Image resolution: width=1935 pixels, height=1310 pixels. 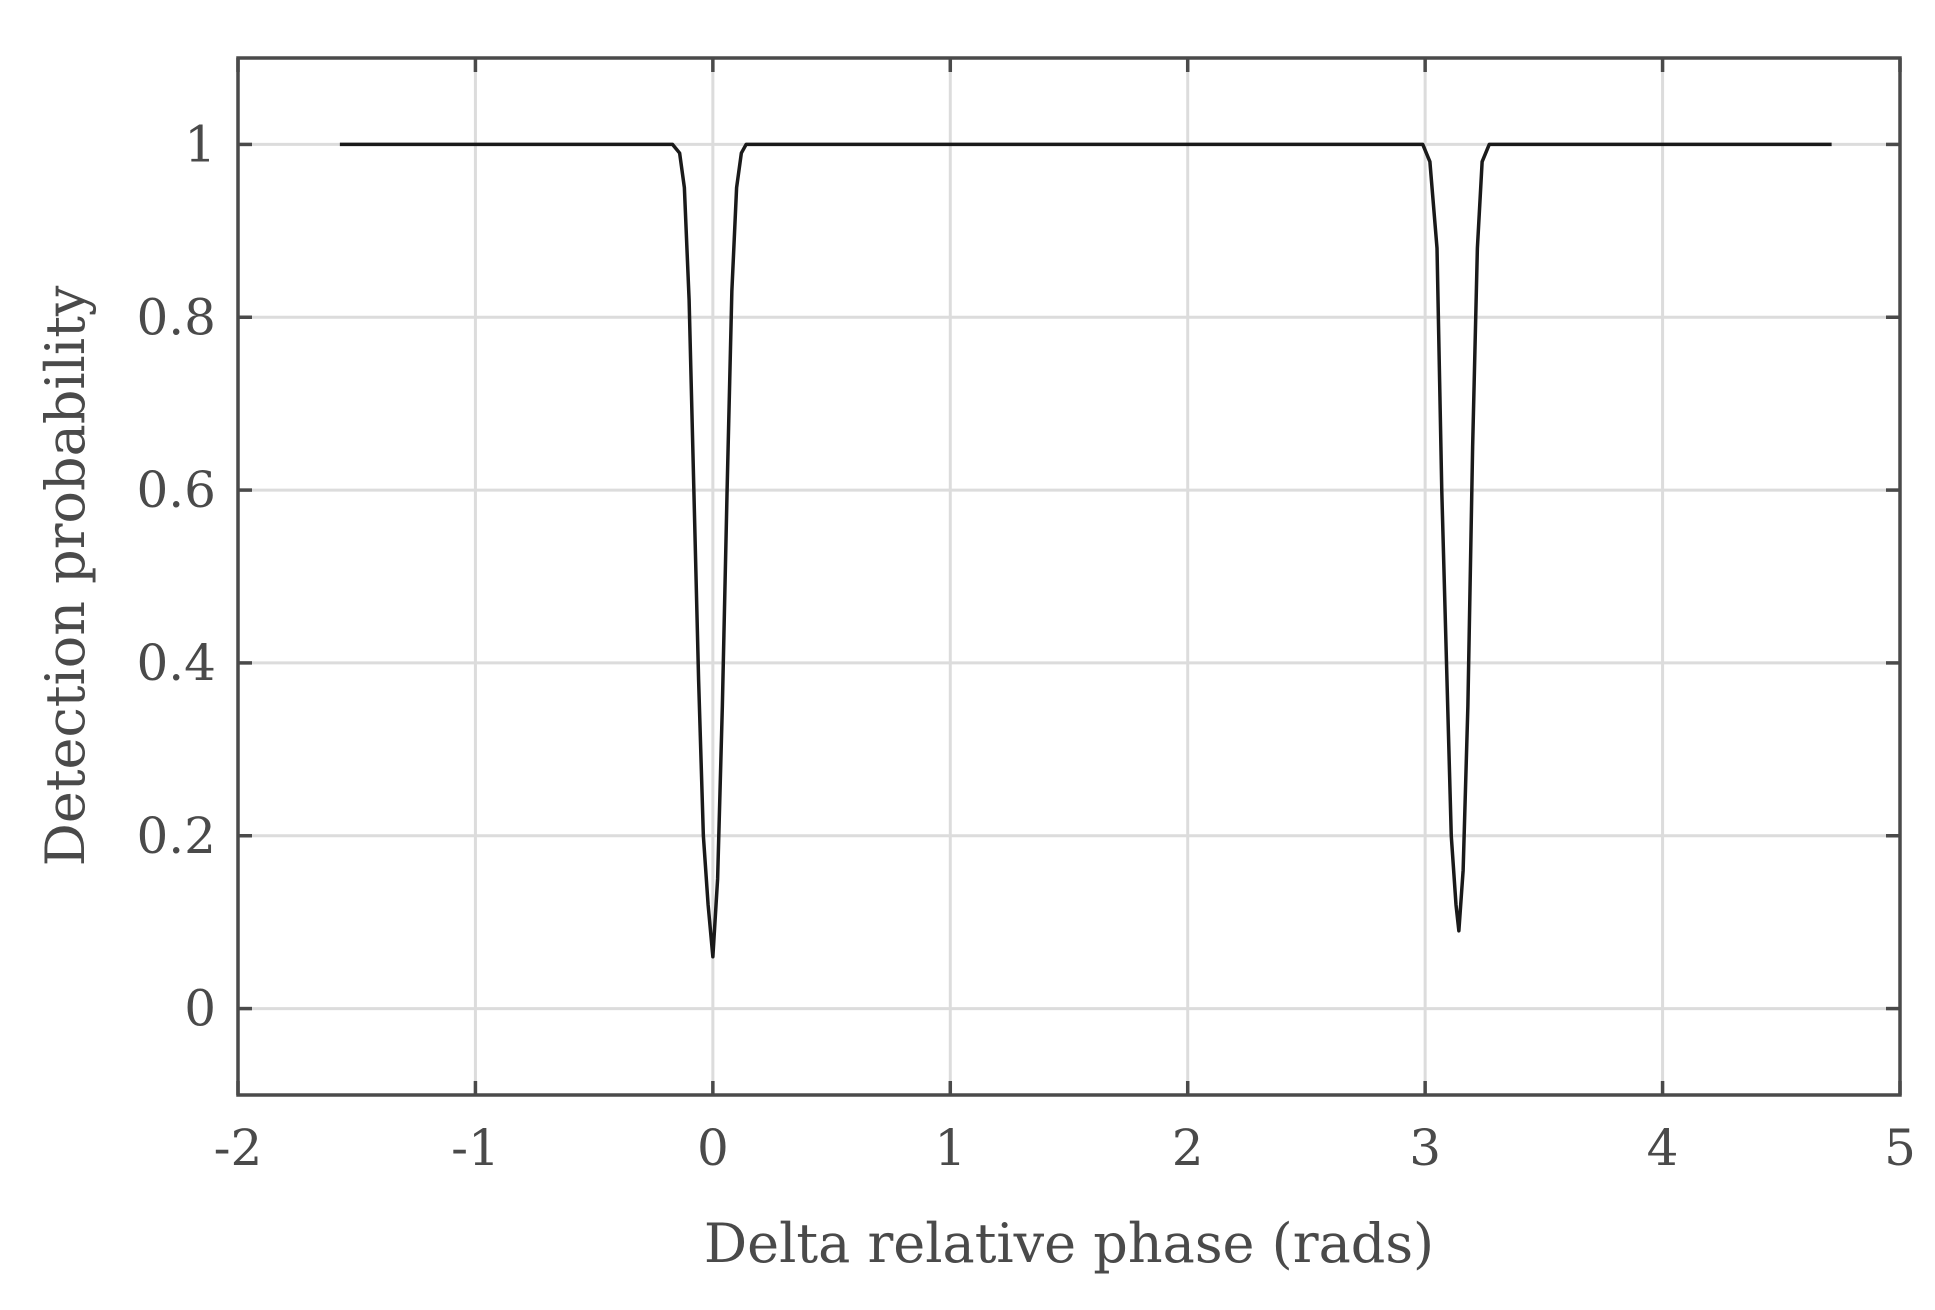 I want to click on y-tick-label: 0, so click(x=200, y=1009).